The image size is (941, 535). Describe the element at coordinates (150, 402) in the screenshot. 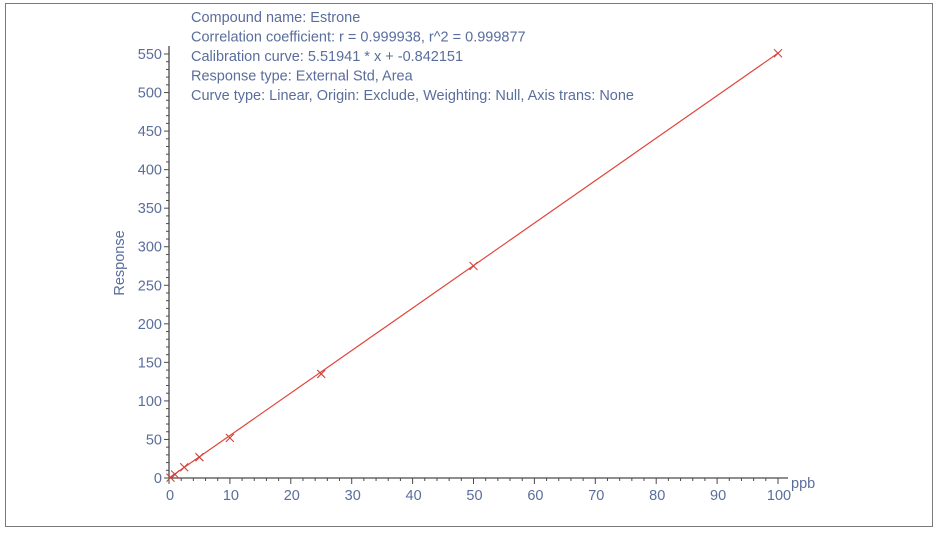

I see `y-tick-label: 100` at that location.